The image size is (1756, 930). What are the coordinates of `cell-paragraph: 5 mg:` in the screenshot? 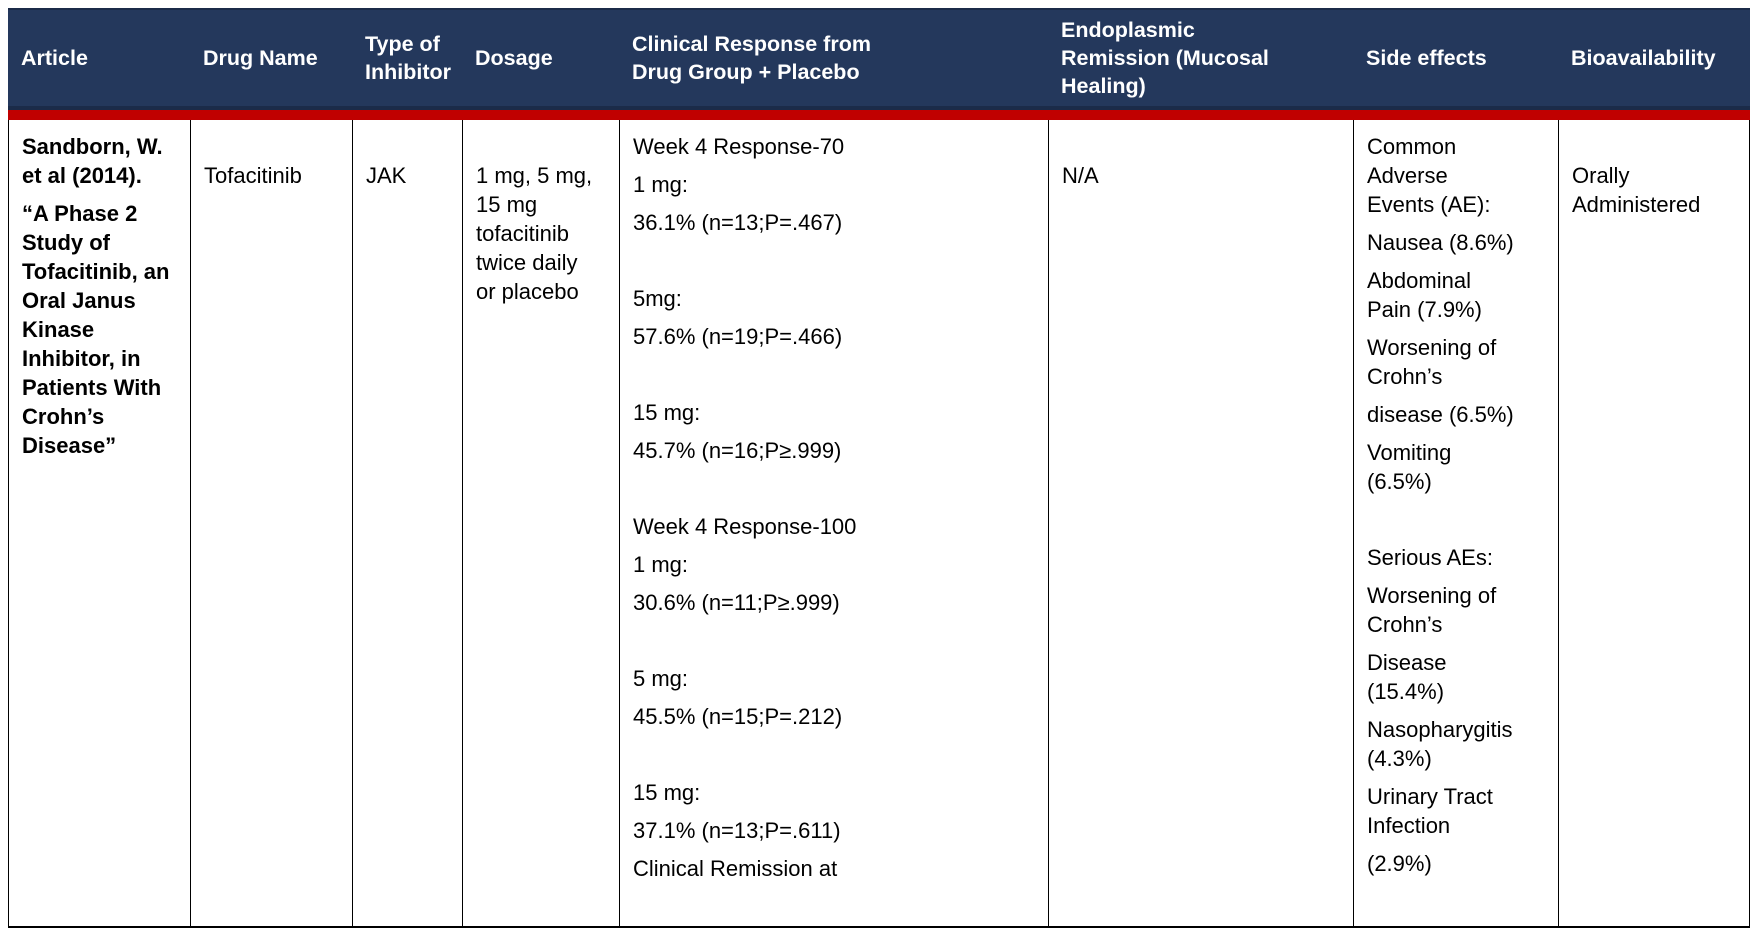 It's located at (661, 678).